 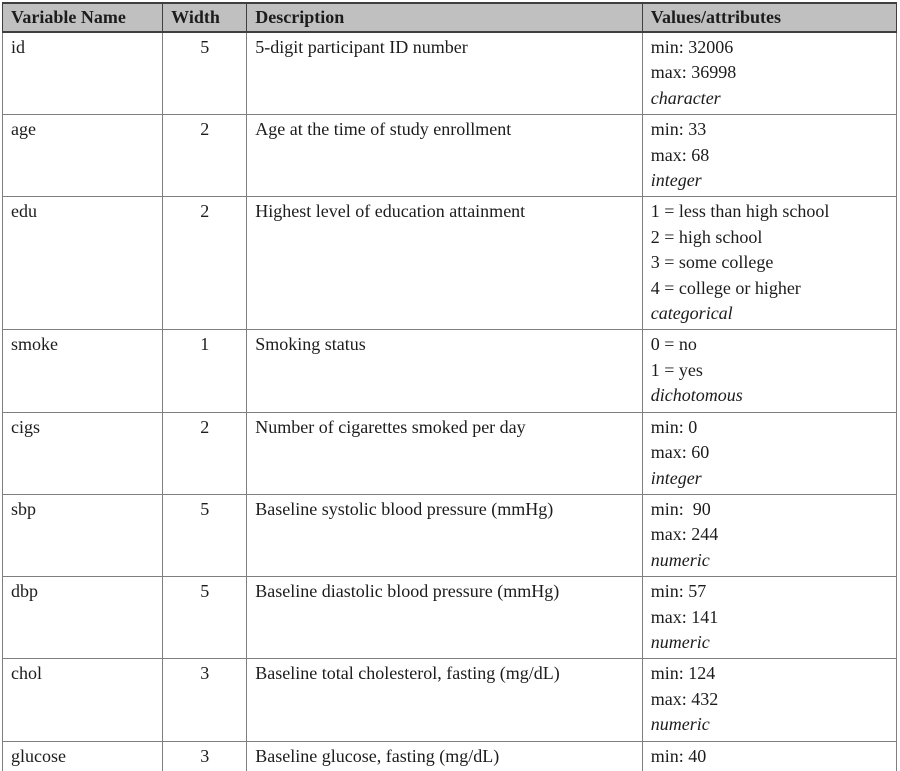 I want to click on value-line: 3 = some college, so click(x=712, y=262).